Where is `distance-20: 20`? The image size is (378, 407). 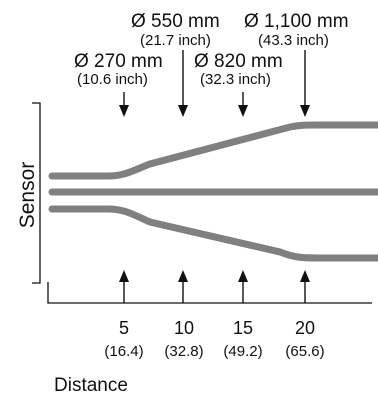 distance-20: 20 is located at coordinates (305, 328).